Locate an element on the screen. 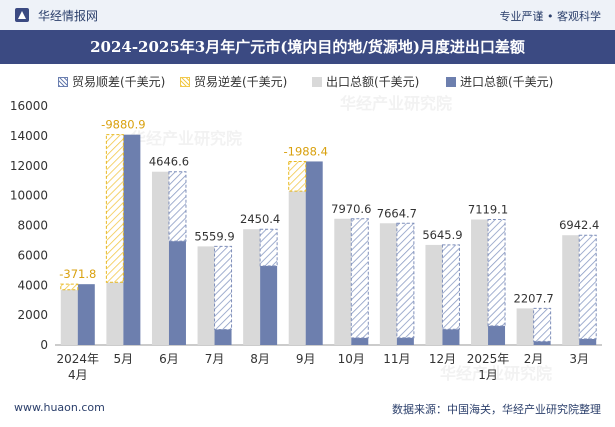 This screenshot has width=615, height=427. x-tick-label: 5月 is located at coordinates (124, 359).